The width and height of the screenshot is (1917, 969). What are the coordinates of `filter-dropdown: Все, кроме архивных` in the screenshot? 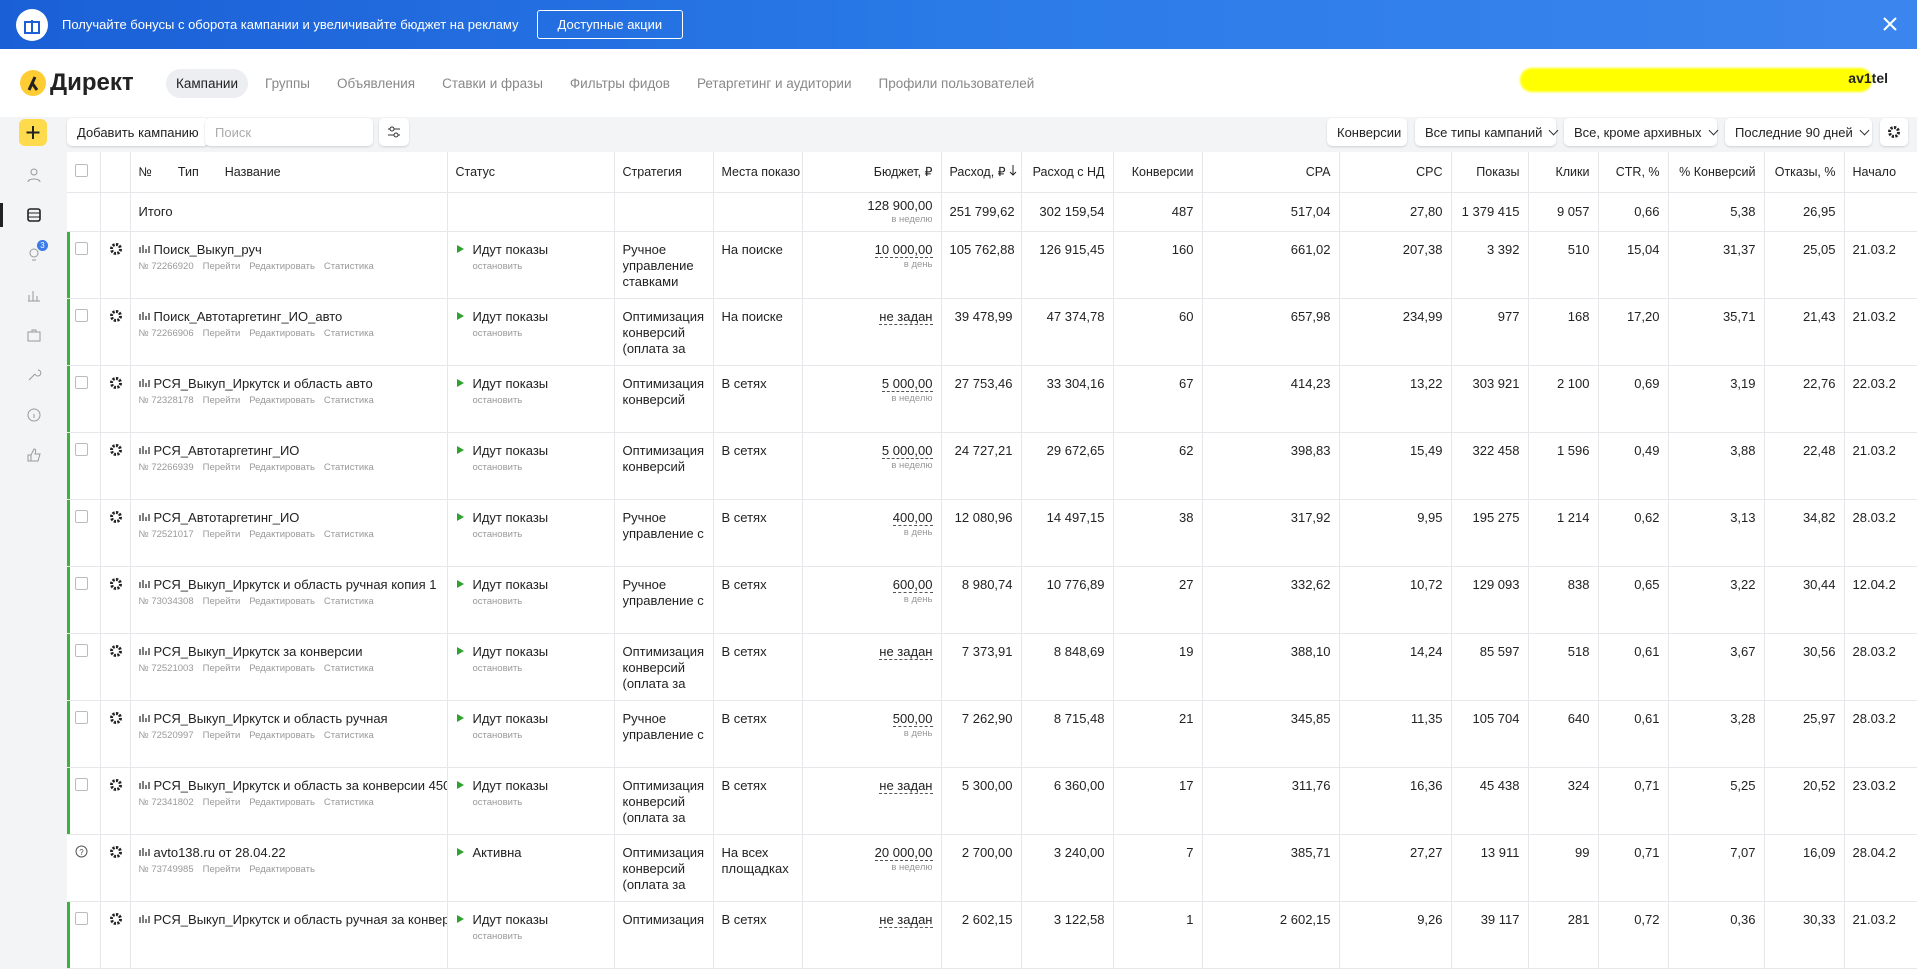 It's located at (1640, 132).